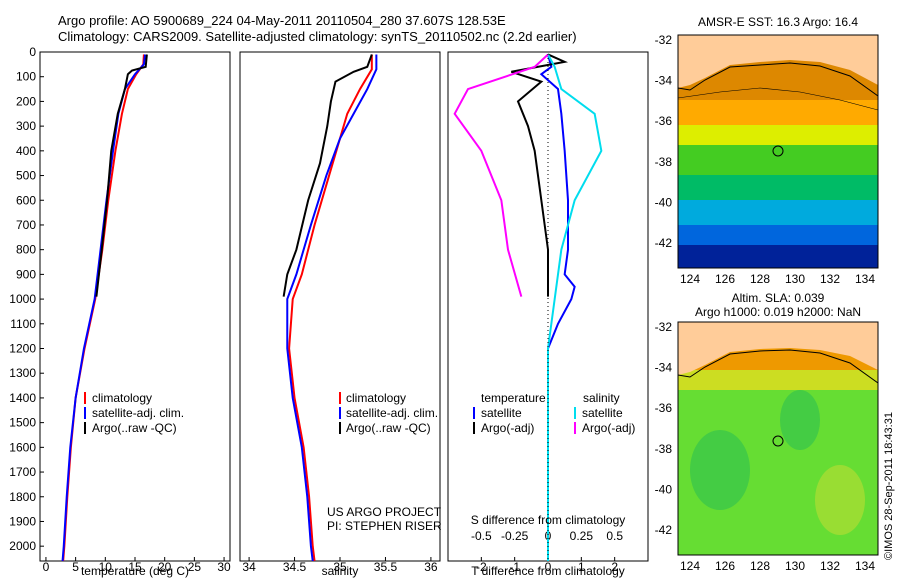 This screenshot has width=900, height=580. I want to click on pi-label: PI: STEPHEN RISER, so click(384, 526).